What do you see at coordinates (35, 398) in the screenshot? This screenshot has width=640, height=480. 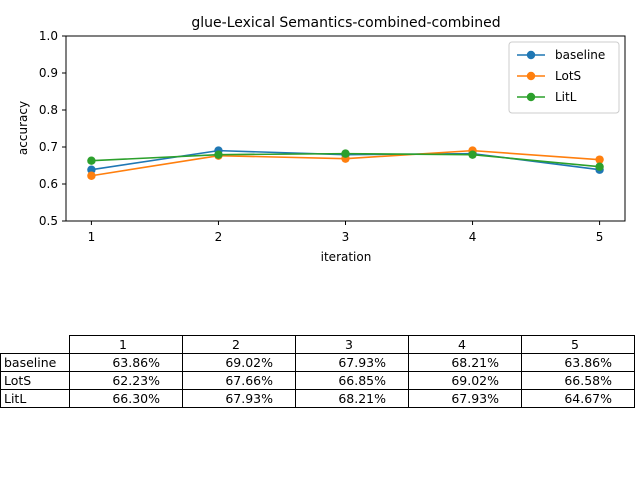 I see `table-row-label: LitL` at bounding box center [35, 398].